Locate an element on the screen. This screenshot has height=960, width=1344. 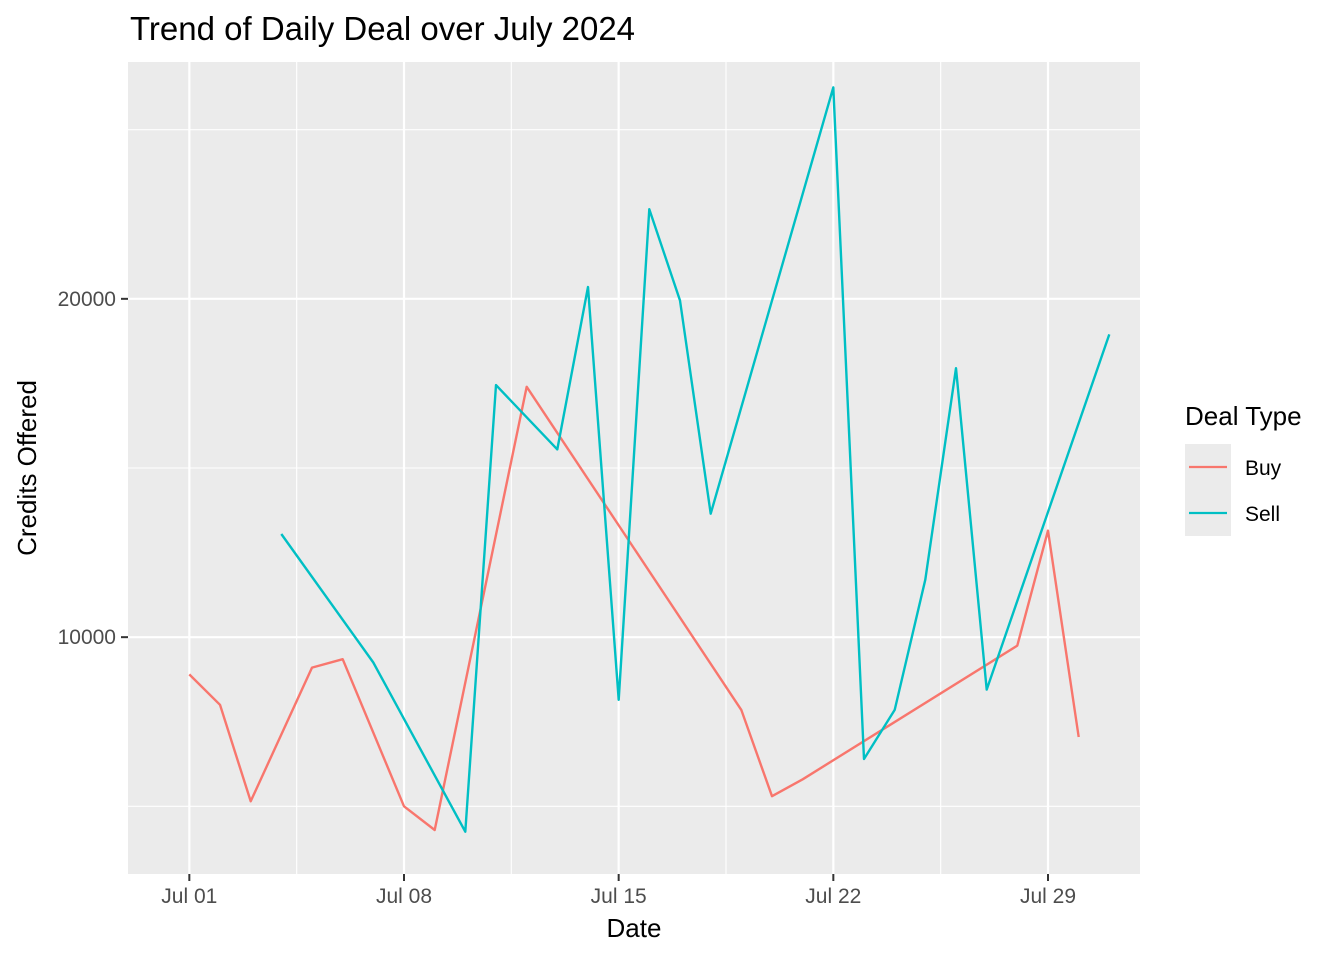
y-axis-title: Credits Offered is located at coordinates (27, 468).